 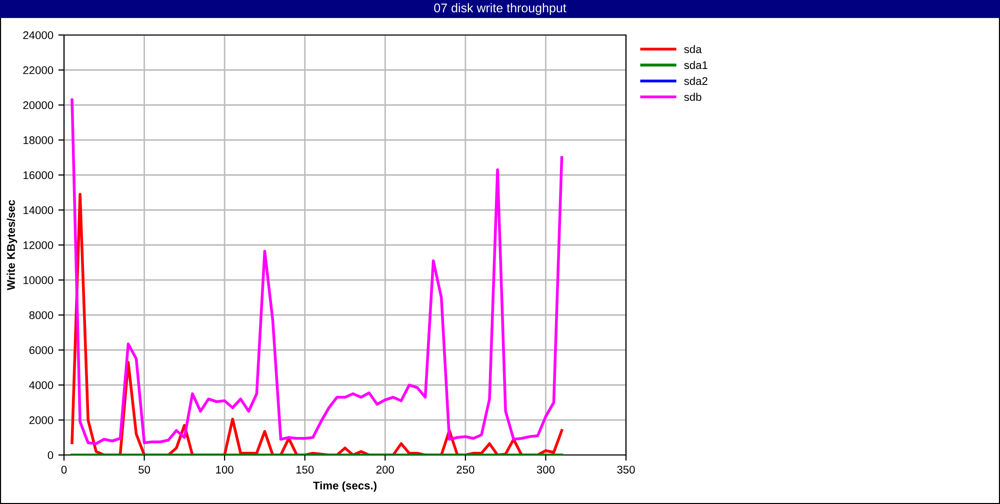 What do you see at coordinates (41, 420) in the screenshot?
I see `y-tick-label: 2000` at bounding box center [41, 420].